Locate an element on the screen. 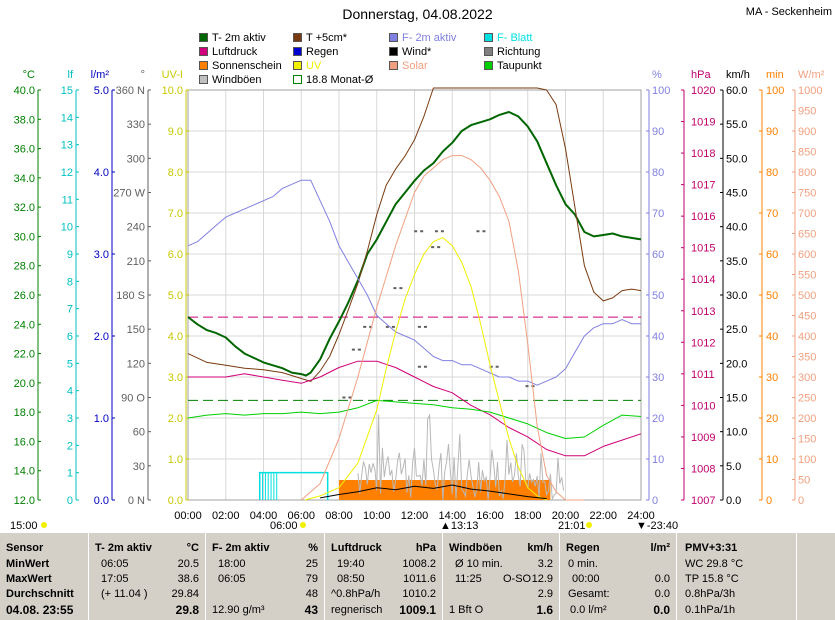 The width and height of the screenshot is (835, 620). legend-label: UV is located at coordinates (314, 66).